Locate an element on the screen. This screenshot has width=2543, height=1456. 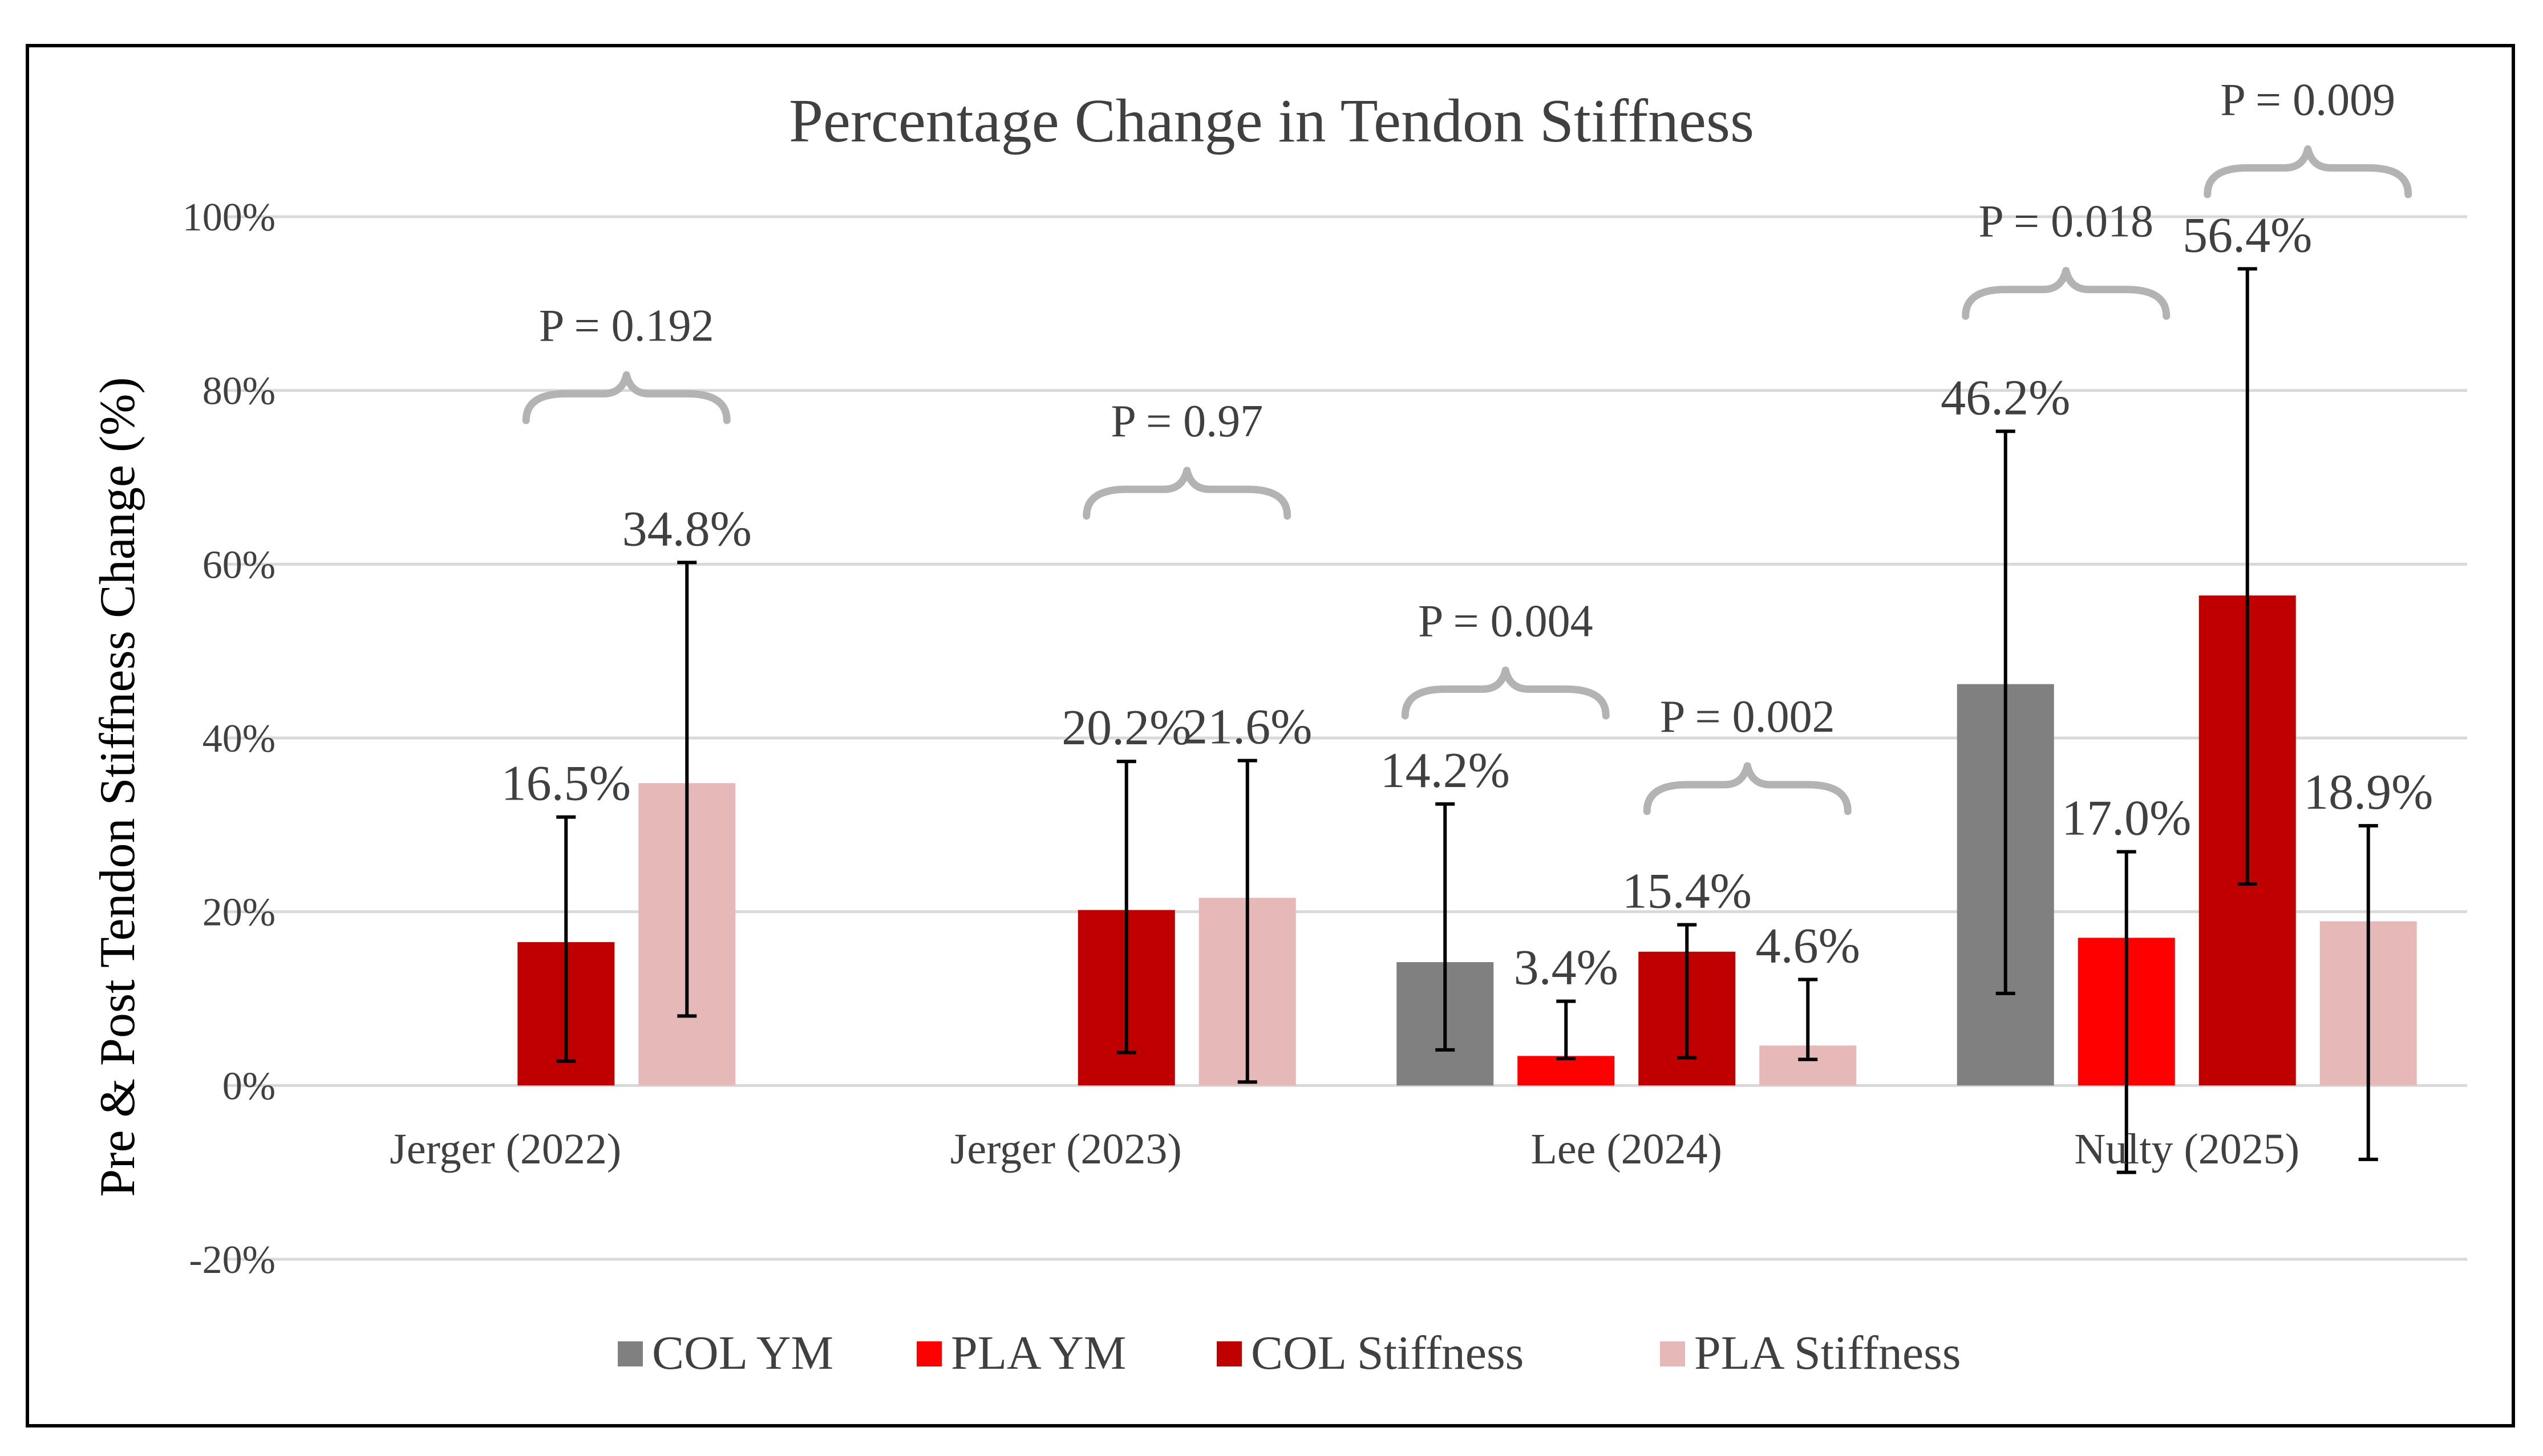
p-value-label: P = 0.97 is located at coordinates (1187, 421).